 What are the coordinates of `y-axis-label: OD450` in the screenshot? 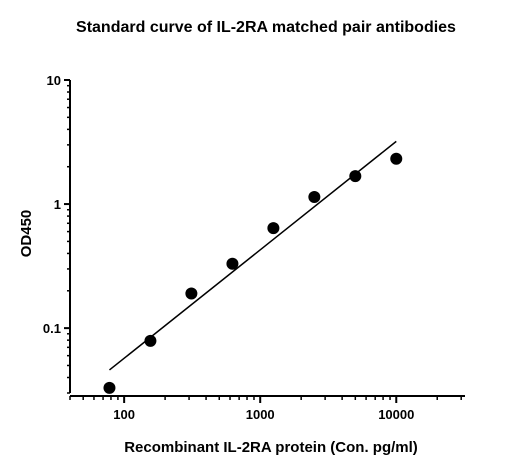 It's located at (26, 234).